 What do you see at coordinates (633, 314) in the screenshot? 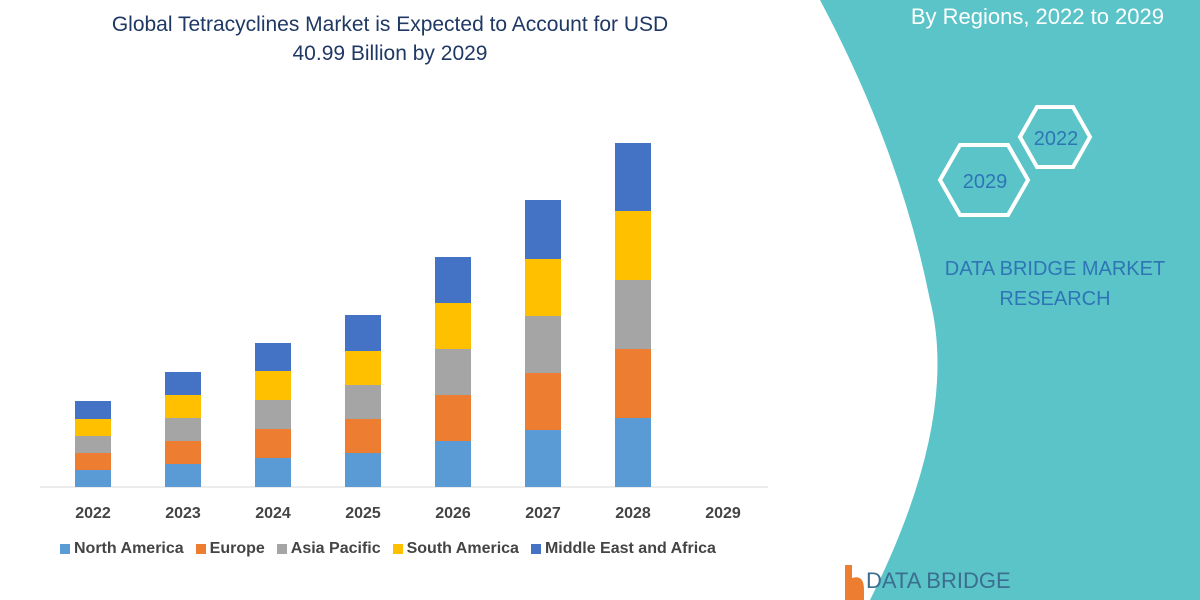
I see `bar-segment-2028-asia-pacific` at bounding box center [633, 314].